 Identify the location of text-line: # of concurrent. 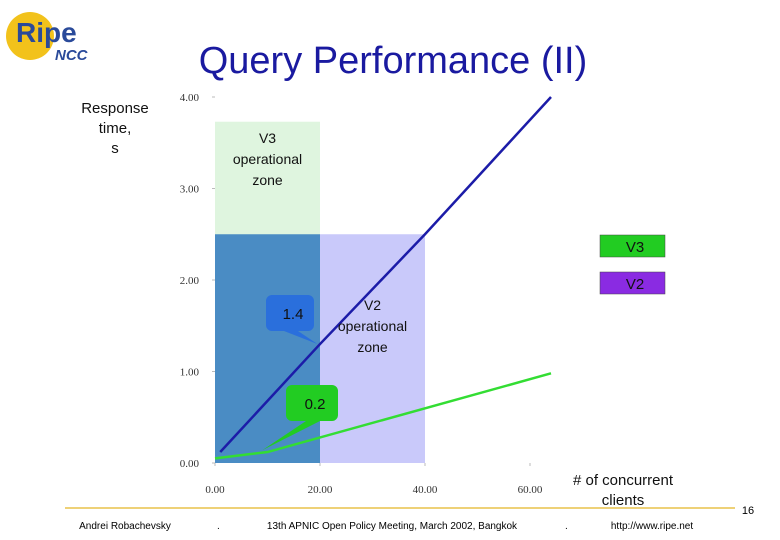
(623, 480).